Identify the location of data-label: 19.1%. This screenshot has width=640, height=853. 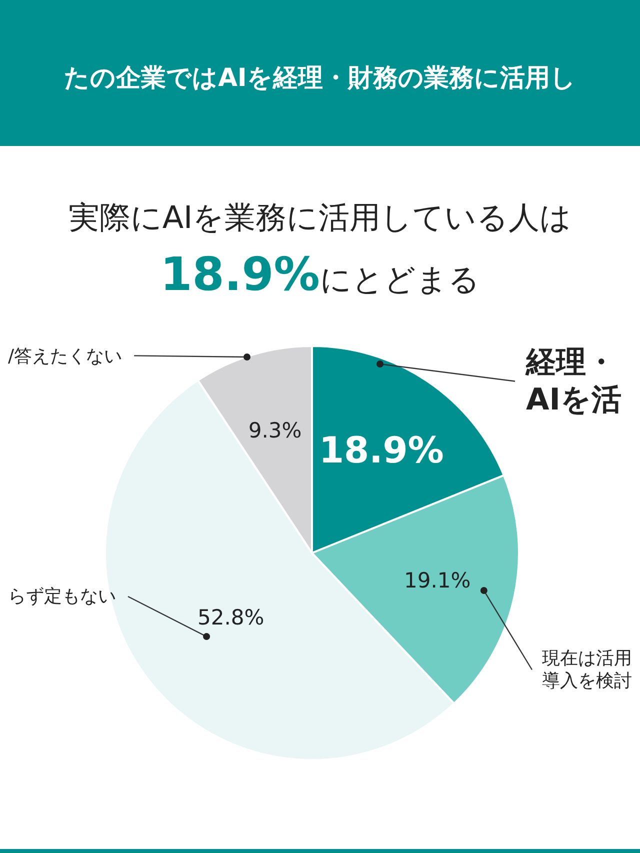
(437, 580).